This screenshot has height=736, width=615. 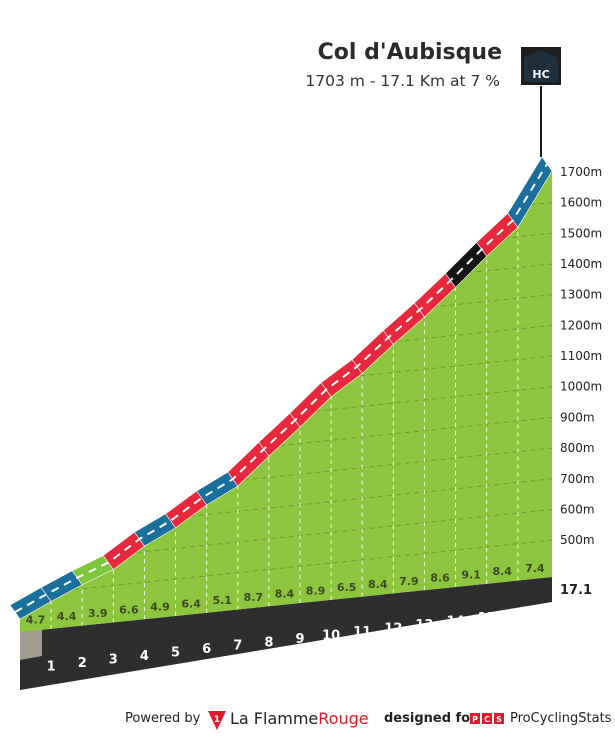 I want to click on km-label-6: 6, so click(x=206, y=649).